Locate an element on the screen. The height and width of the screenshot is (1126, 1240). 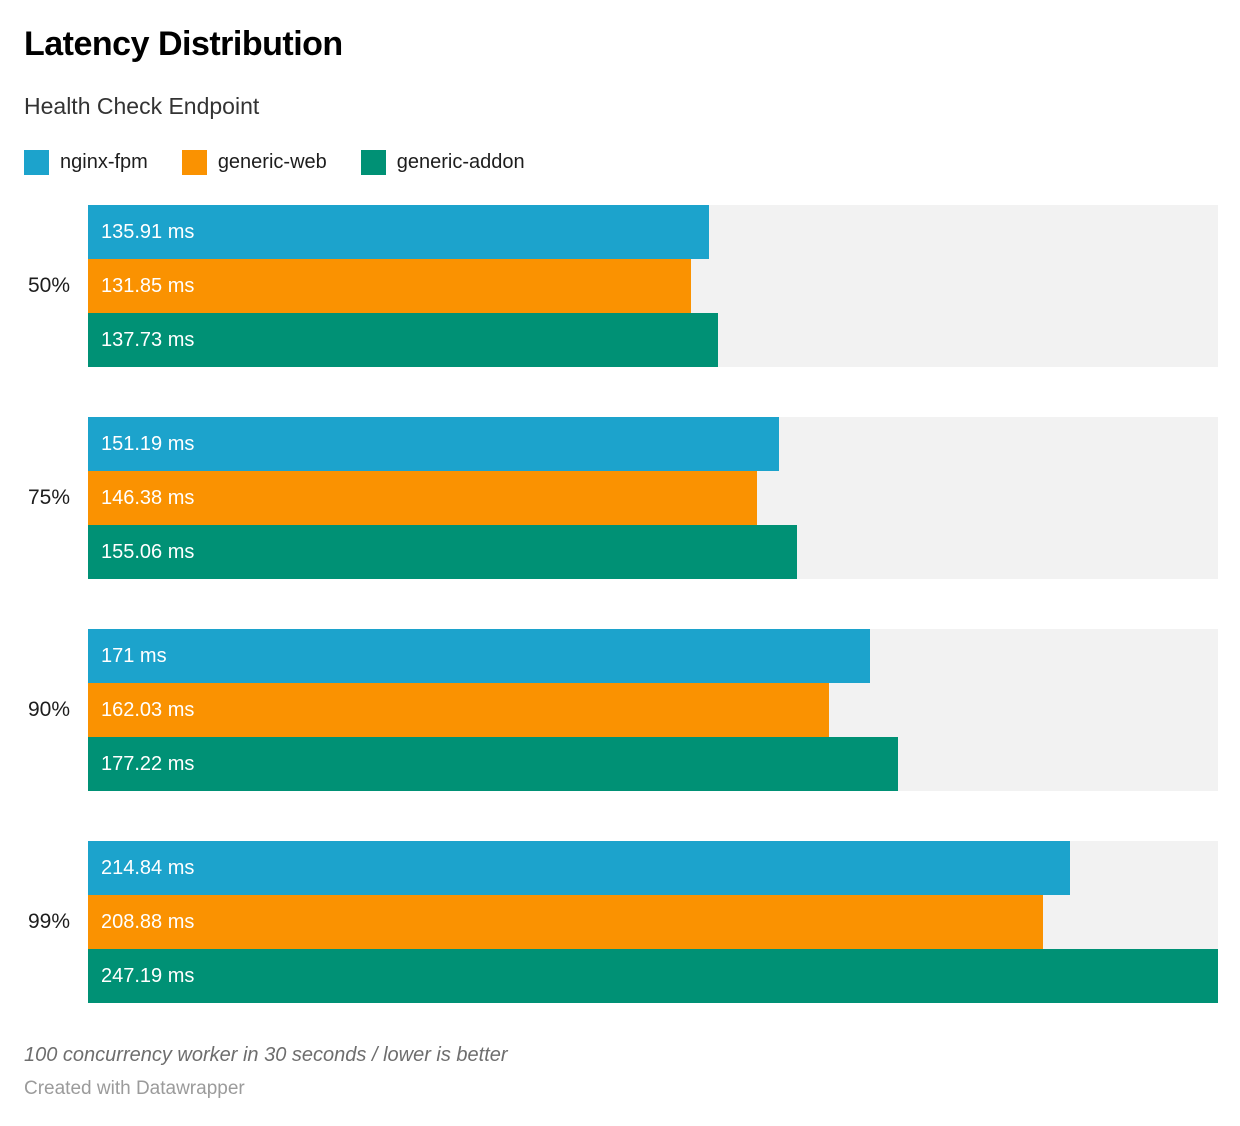
bar-value-label: 151.19 ms is located at coordinates (148, 443).